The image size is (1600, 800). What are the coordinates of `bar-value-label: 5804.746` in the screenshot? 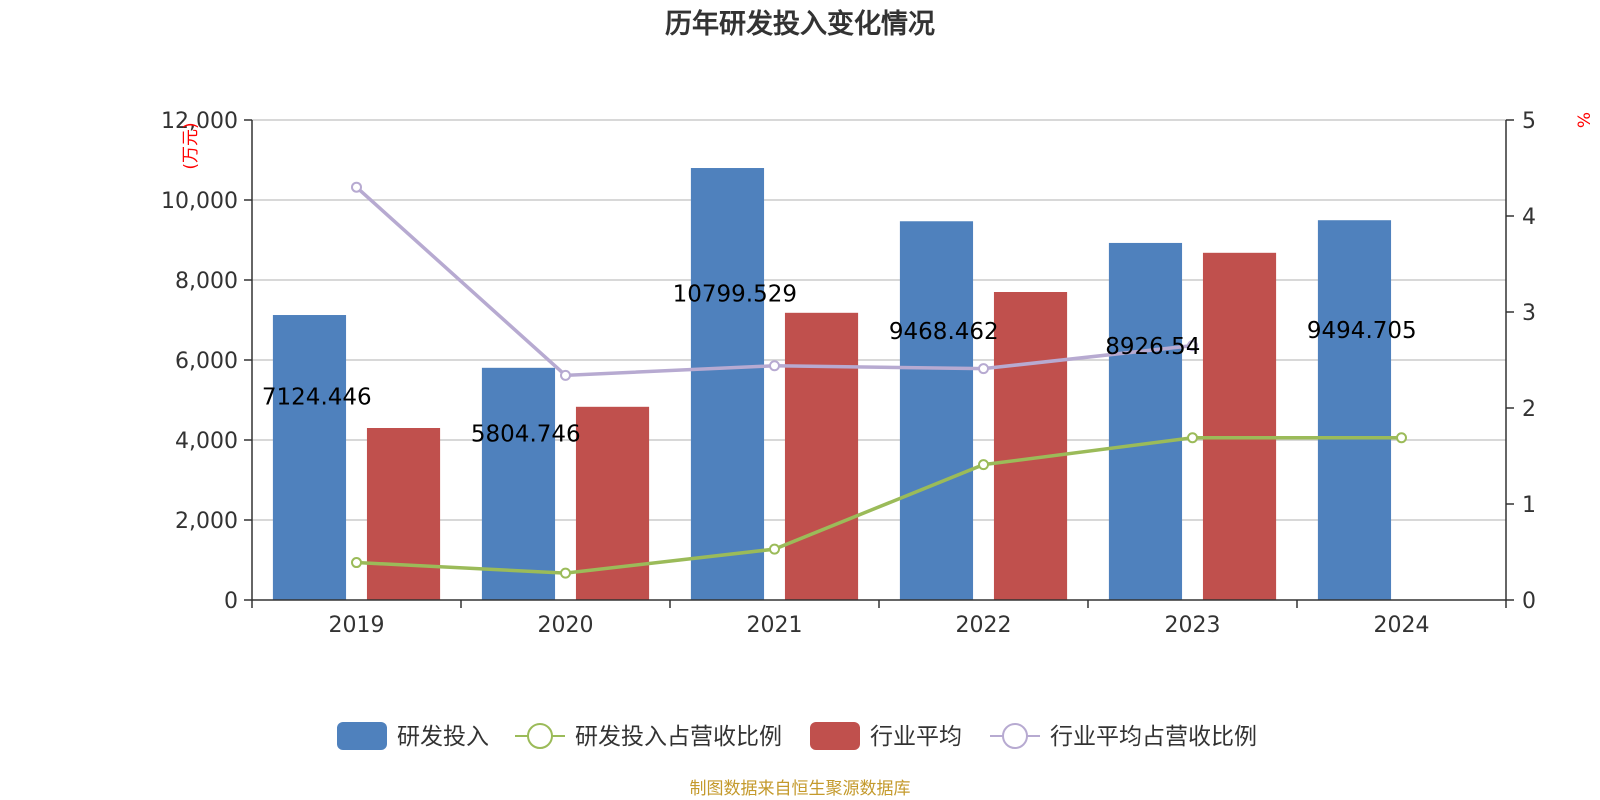 It's located at (526, 434).